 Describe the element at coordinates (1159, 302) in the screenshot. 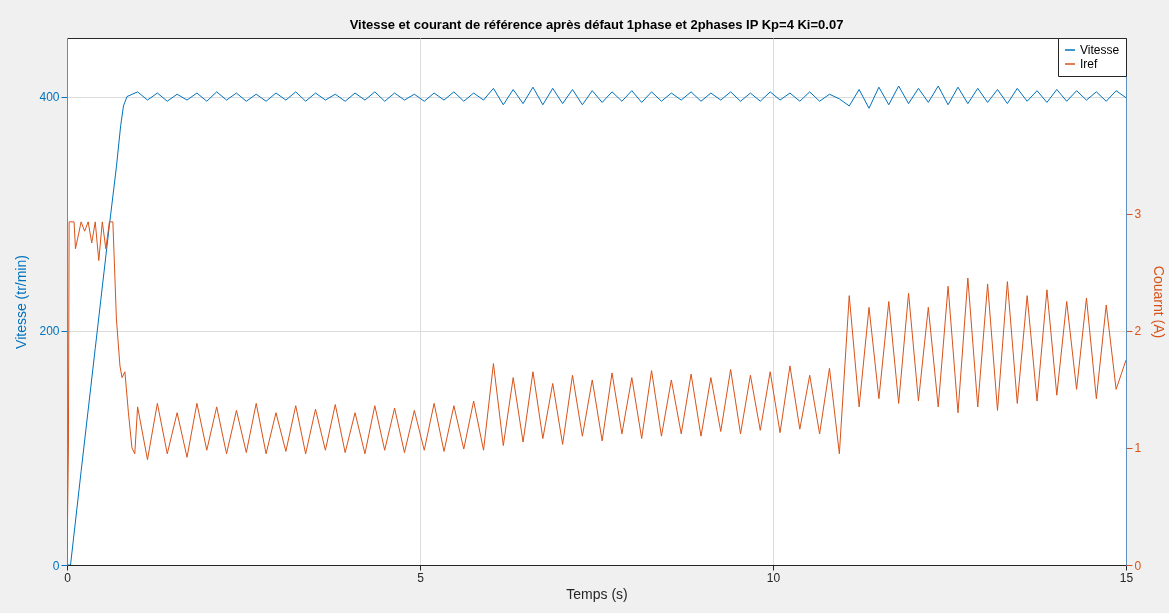

I see `y2-axis-title: Couarnt (A)` at that location.